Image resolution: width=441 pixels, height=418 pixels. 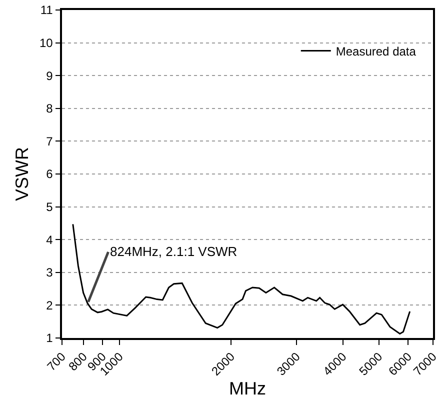 I want to click on y-tick-label: 3, so click(x=50, y=273).